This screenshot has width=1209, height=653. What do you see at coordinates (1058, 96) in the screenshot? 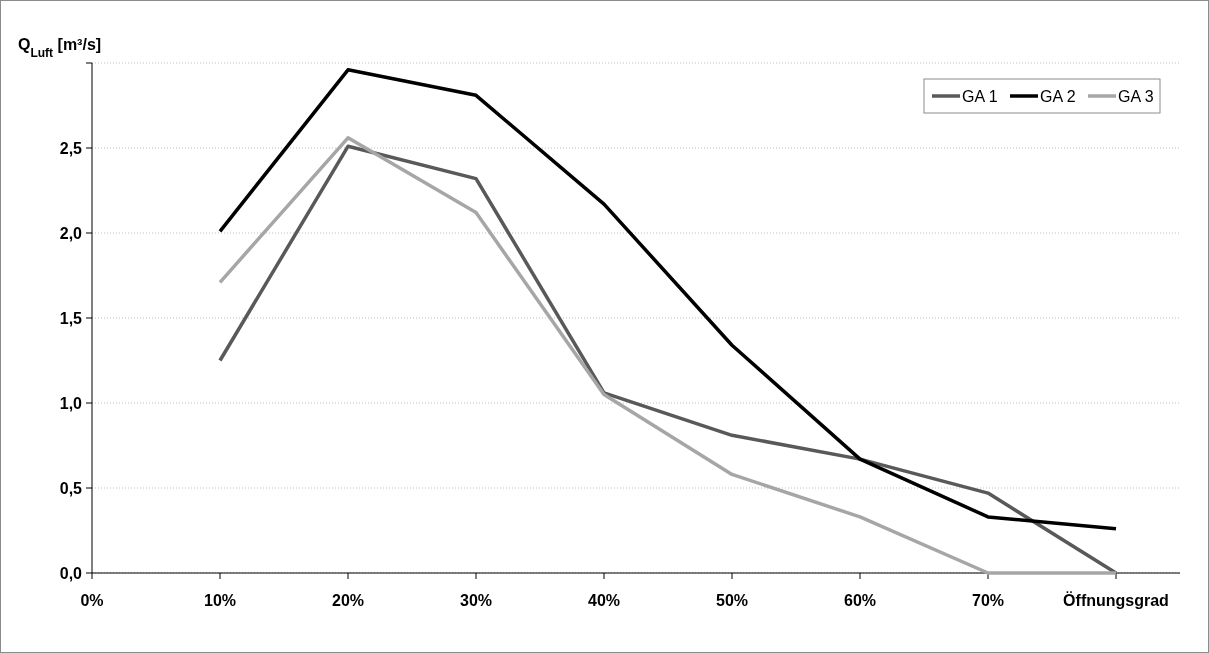
I see `legend-label: GA 2` at bounding box center [1058, 96].